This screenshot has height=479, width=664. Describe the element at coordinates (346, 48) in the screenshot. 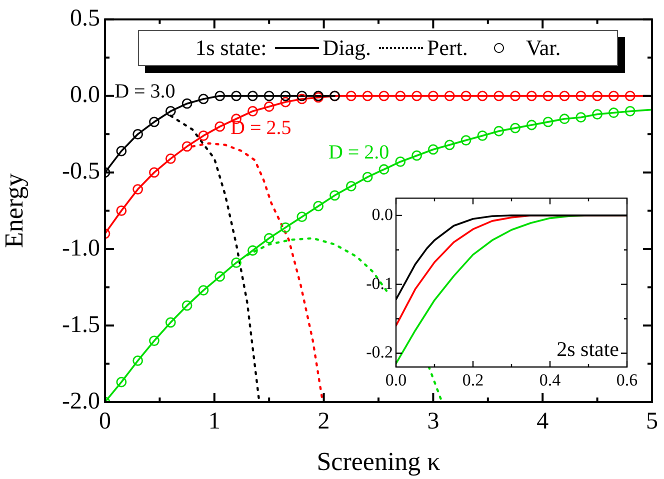

I see `legend-label: Diag.` at that location.